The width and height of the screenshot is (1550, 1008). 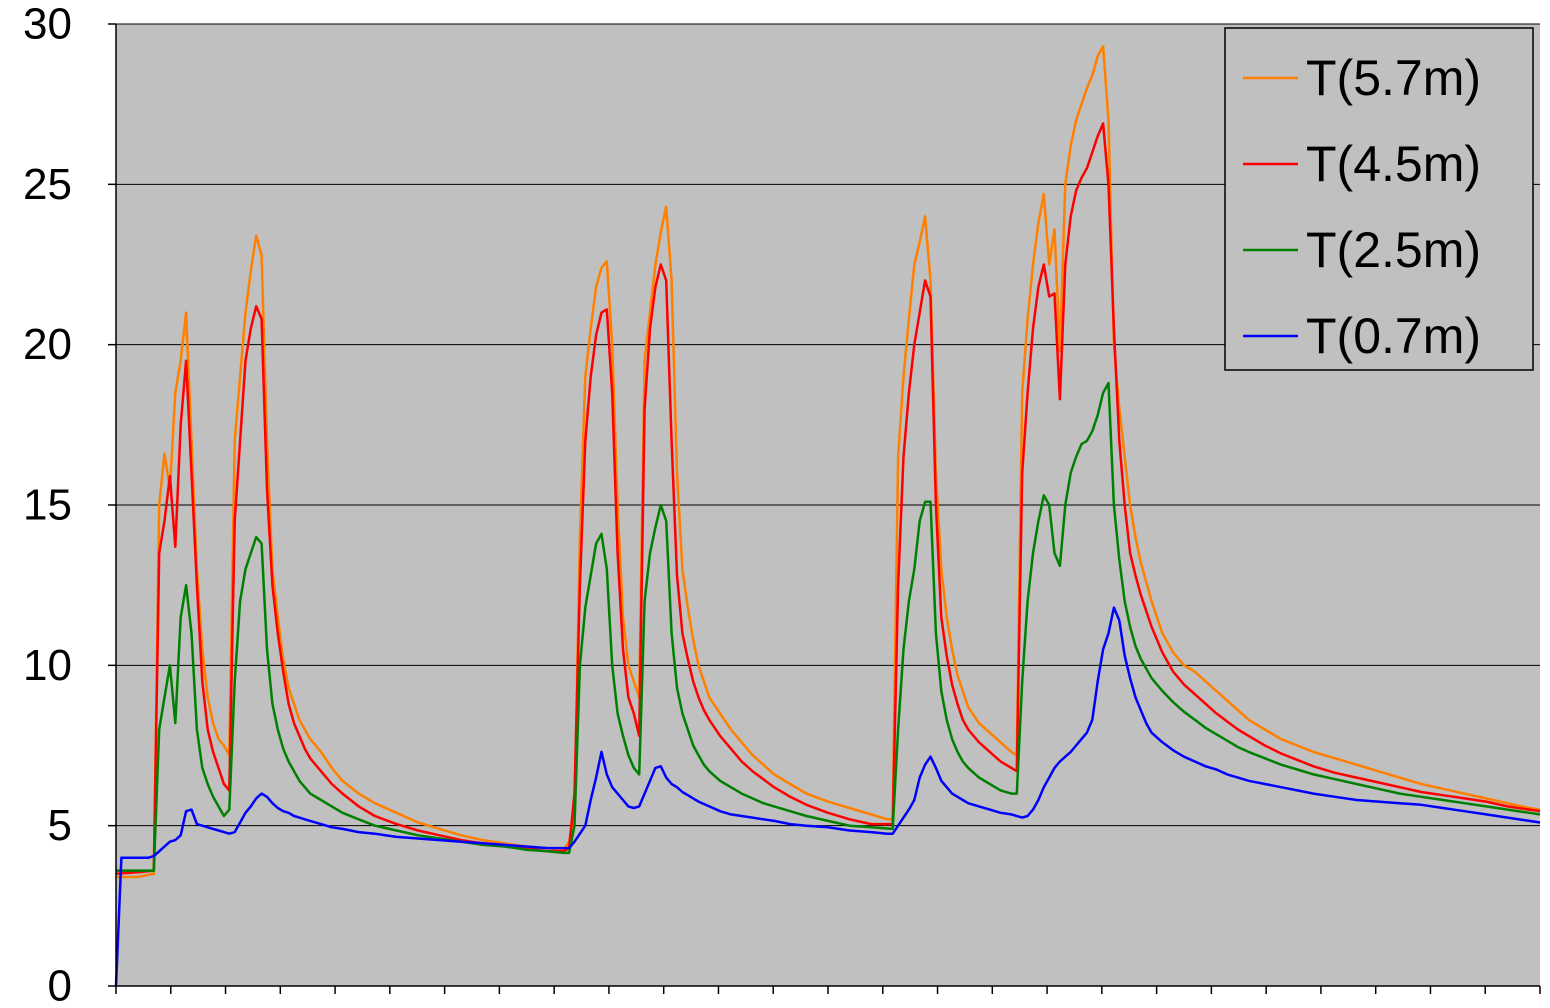 I want to click on legend-label: T(2.5m), so click(x=1393, y=250).